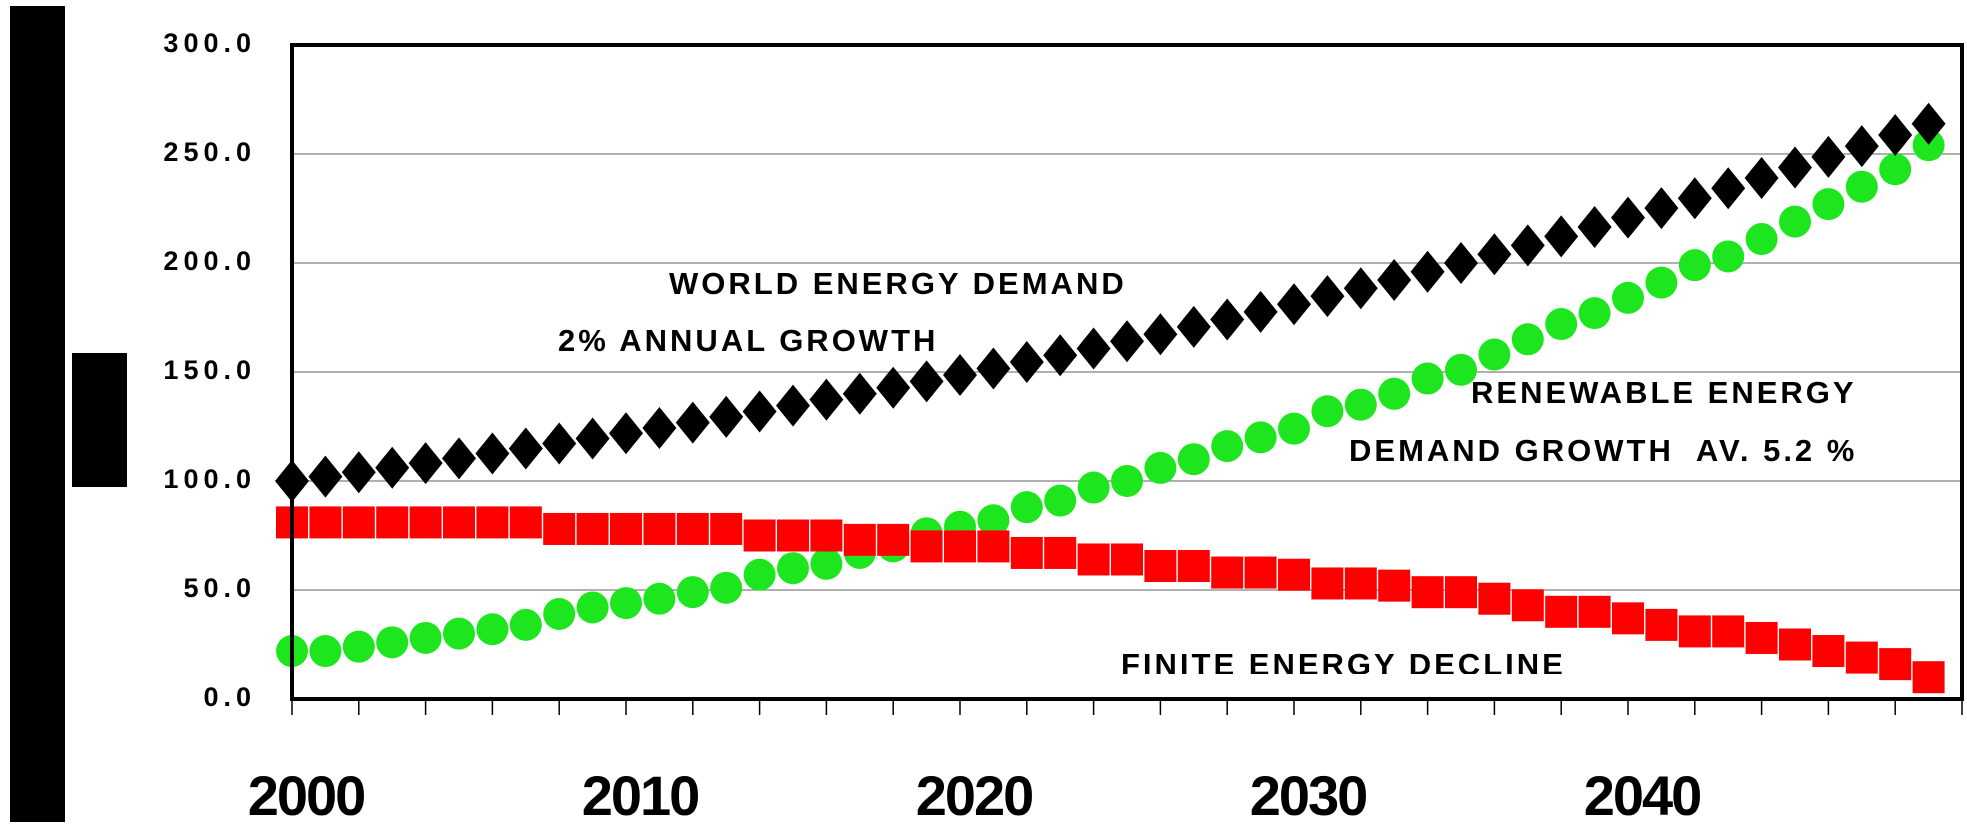 The height and width of the screenshot is (829, 1967). What do you see at coordinates (209, 152) in the screenshot?
I see `y-tick-label: 250.0` at bounding box center [209, 152].